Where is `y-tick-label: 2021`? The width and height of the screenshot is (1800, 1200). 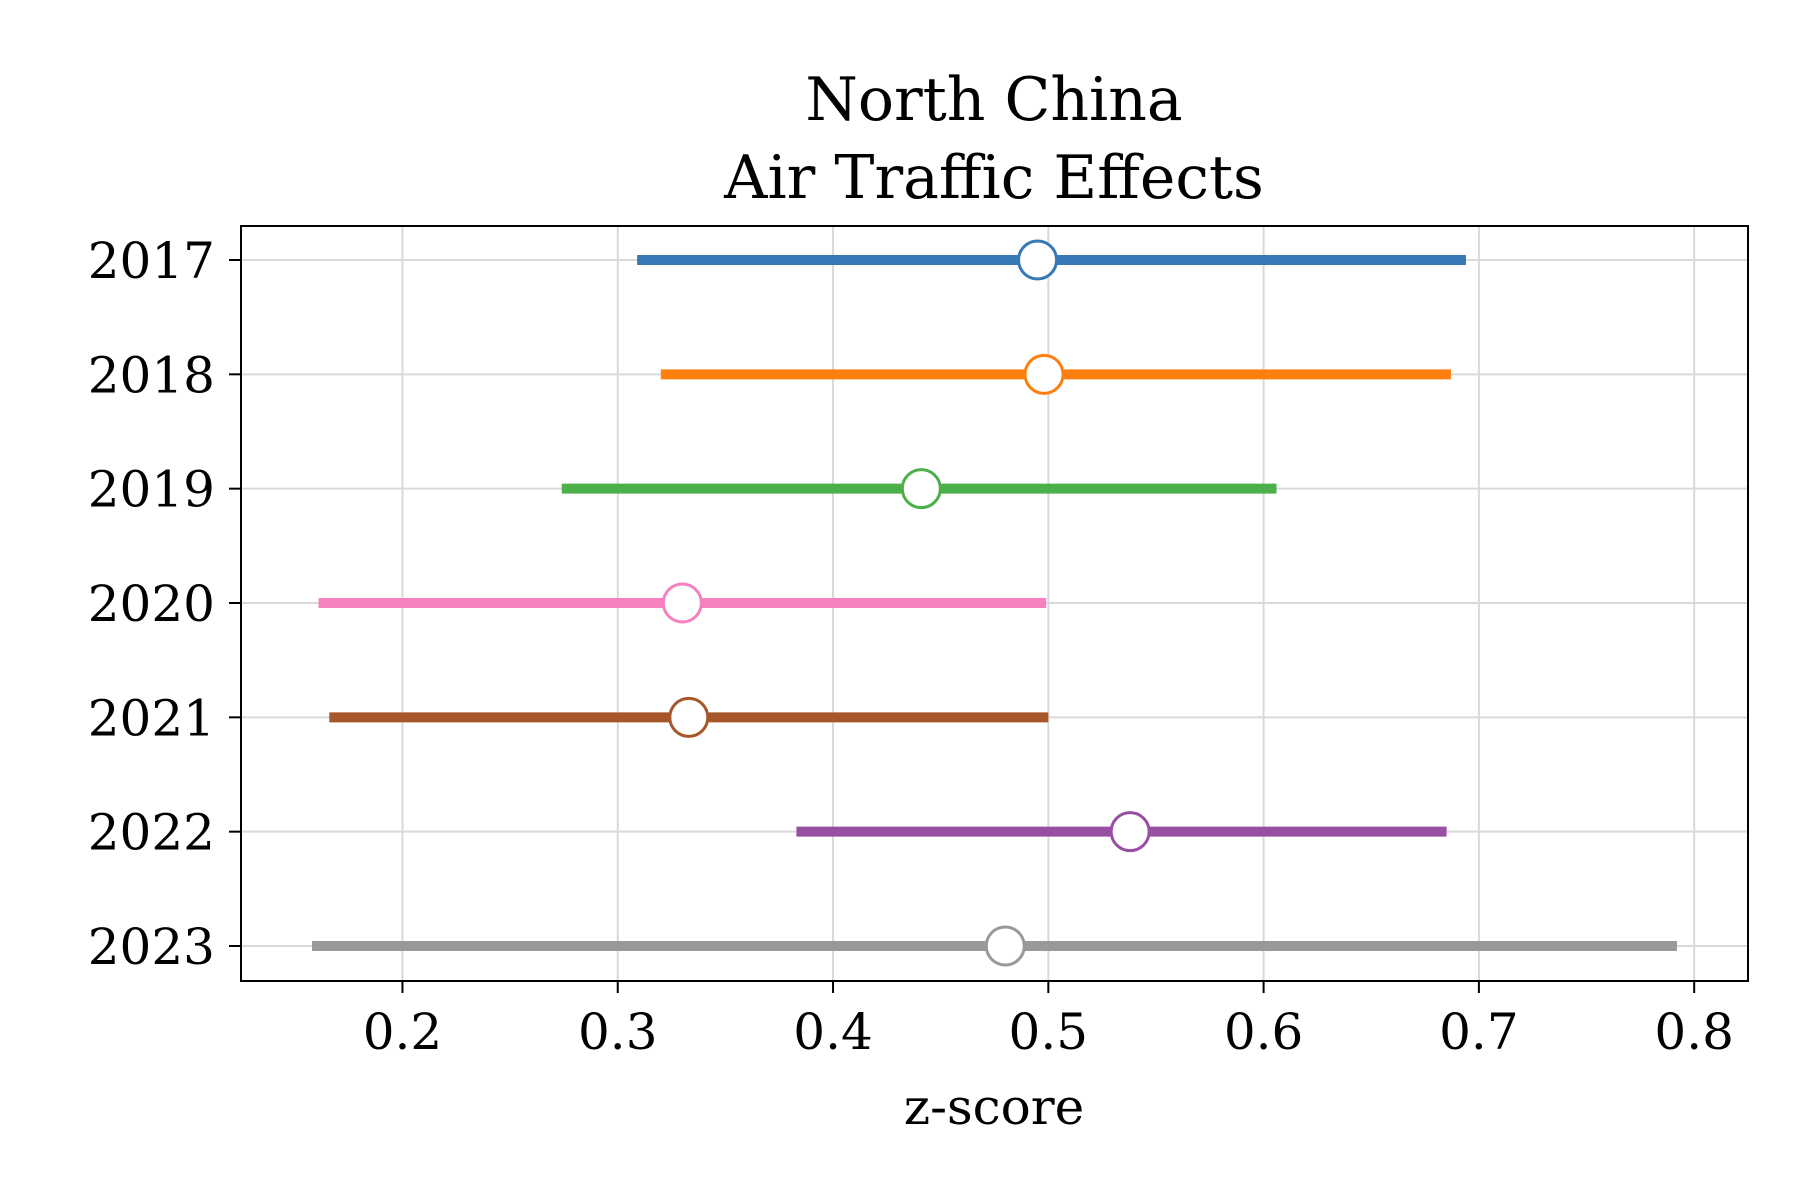 y-tick-label: 2021 is located at coordinates (151, 718).